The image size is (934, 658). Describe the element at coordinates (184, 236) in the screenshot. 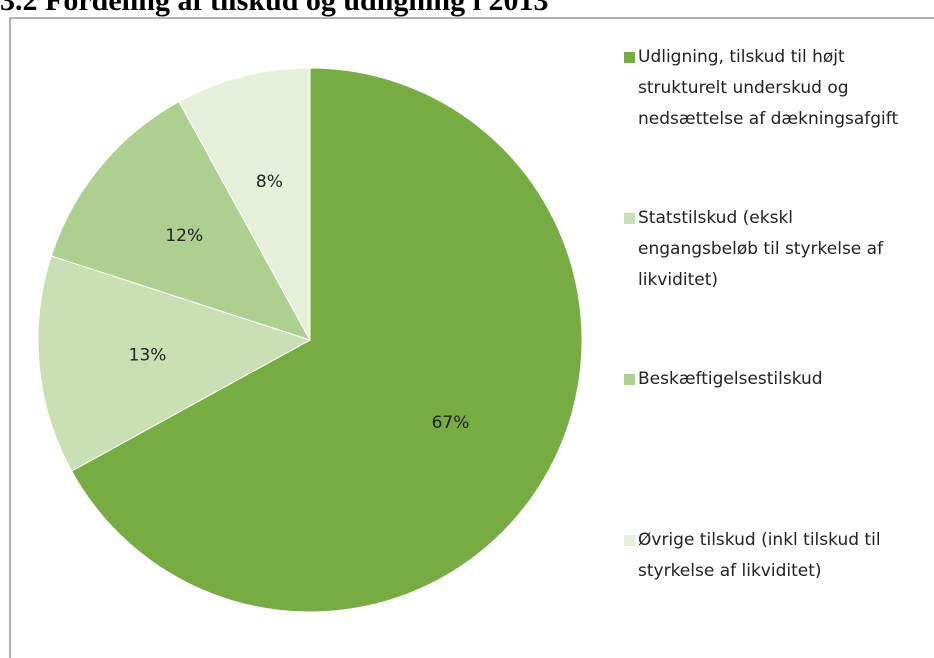

I see `data-label: 12%` at that location.